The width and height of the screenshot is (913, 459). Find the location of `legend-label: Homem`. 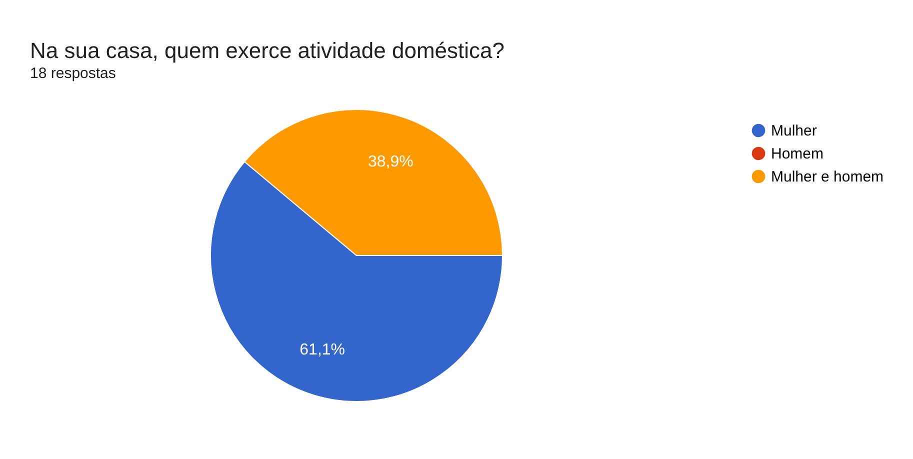

legend-label: Homem is located at coordinates (797, 154).